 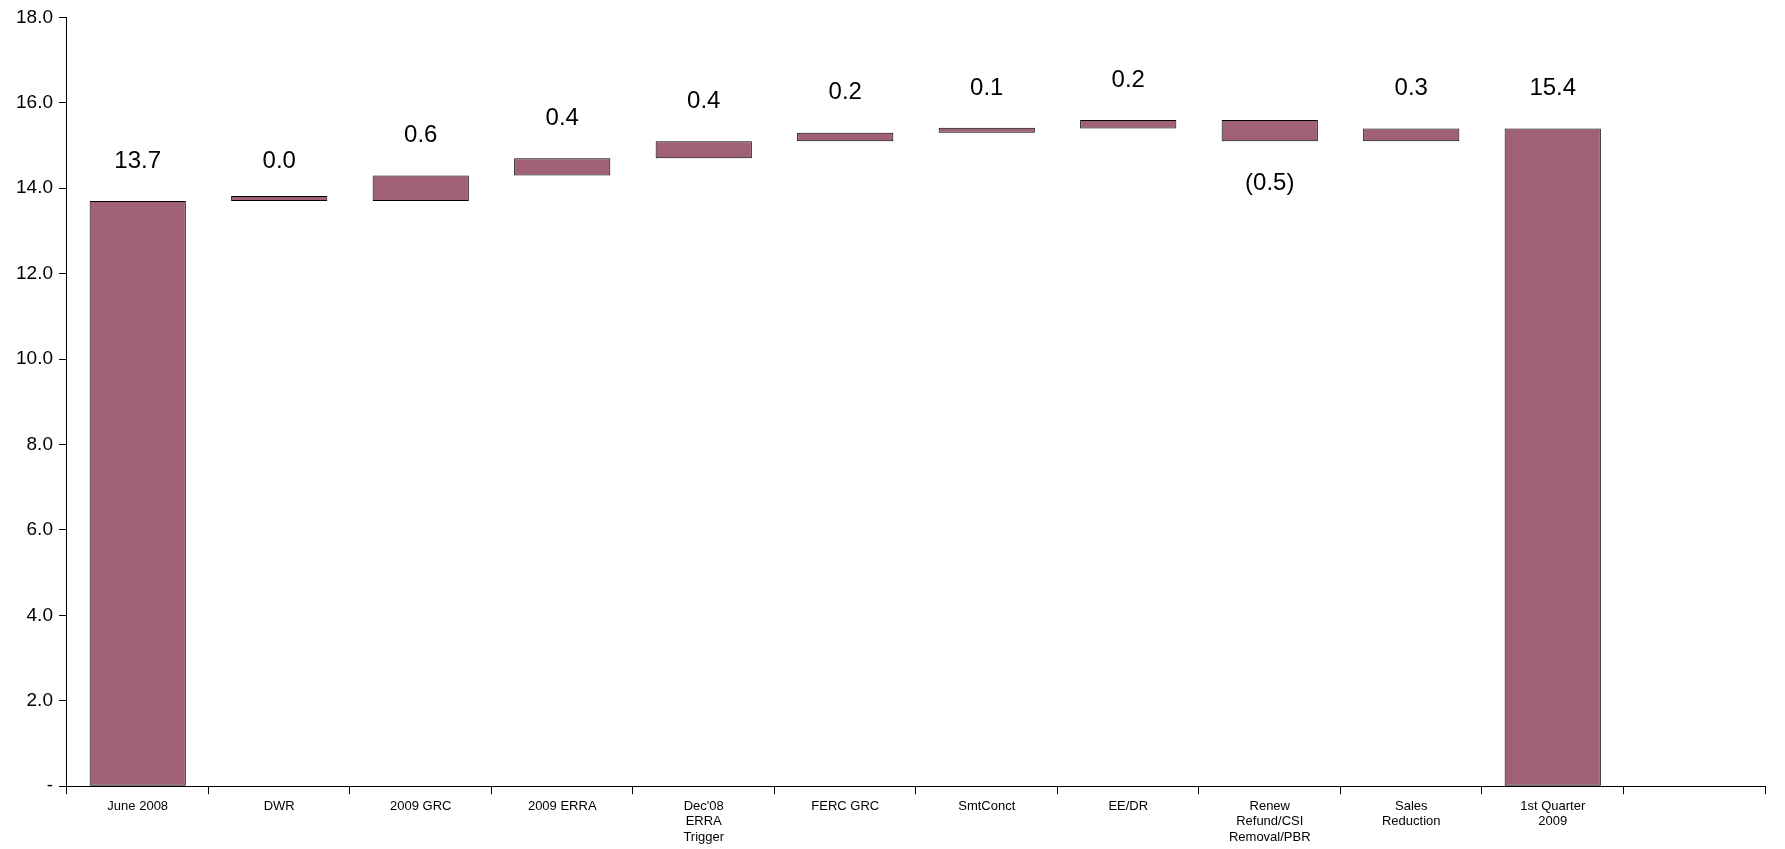 What do you see at coordinates (1553, 813) in the screenshot?
I see `x-tick-label: 1st Quarter 2009` at bounding box center [1553, 813].